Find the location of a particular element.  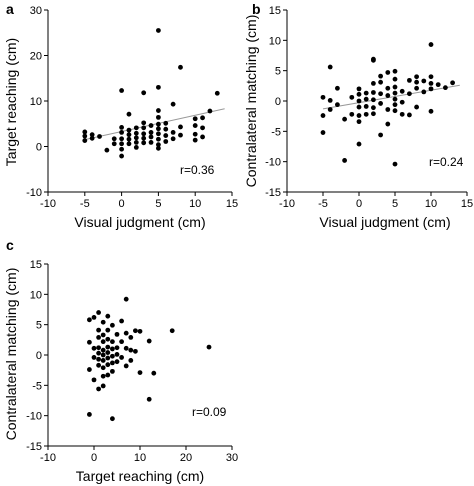

panel-a-y-tick-label: 10 is located at coordinates (36, 102).